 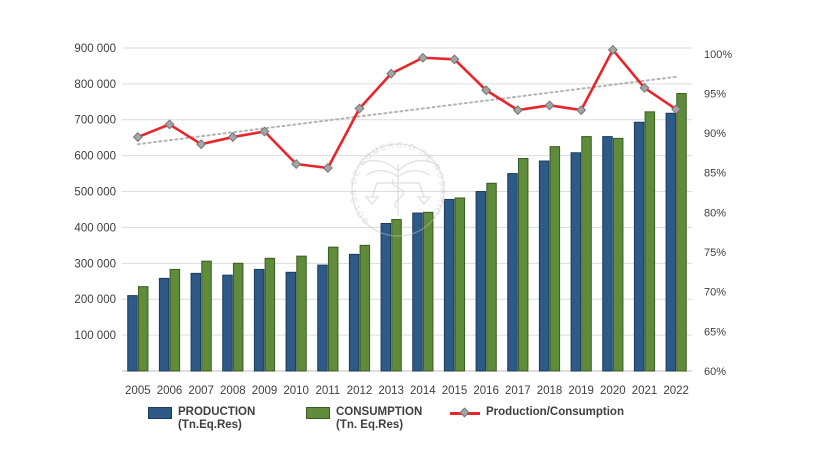 What do you see at coordinates (365, 308) in the screenshot?
I see `bar-consumption-2012` at bounding box center [365, 308].